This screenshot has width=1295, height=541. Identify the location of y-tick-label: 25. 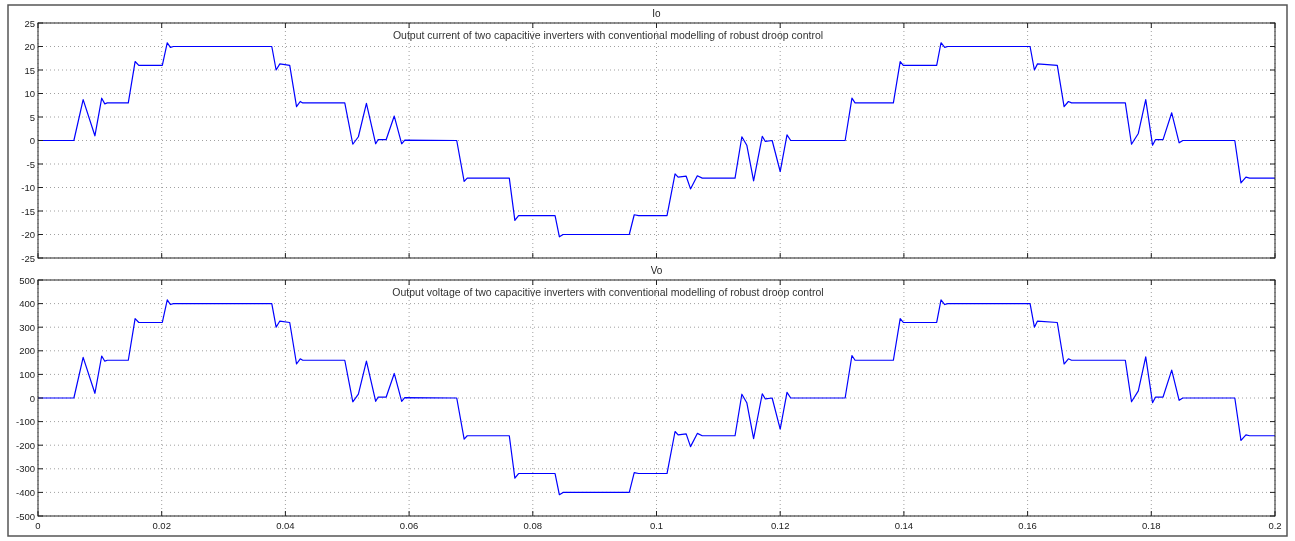
(29, 23).